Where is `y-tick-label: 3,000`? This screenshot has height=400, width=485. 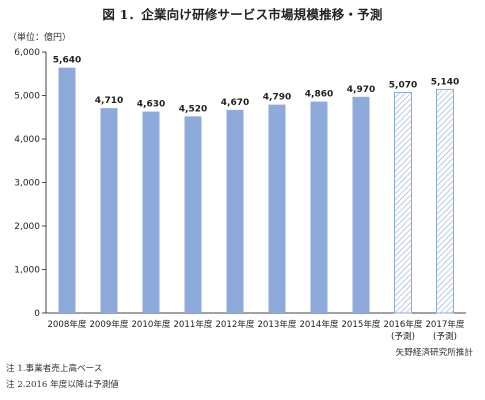
y-tick-label: 3,000 is located at coordinates (27, 184).